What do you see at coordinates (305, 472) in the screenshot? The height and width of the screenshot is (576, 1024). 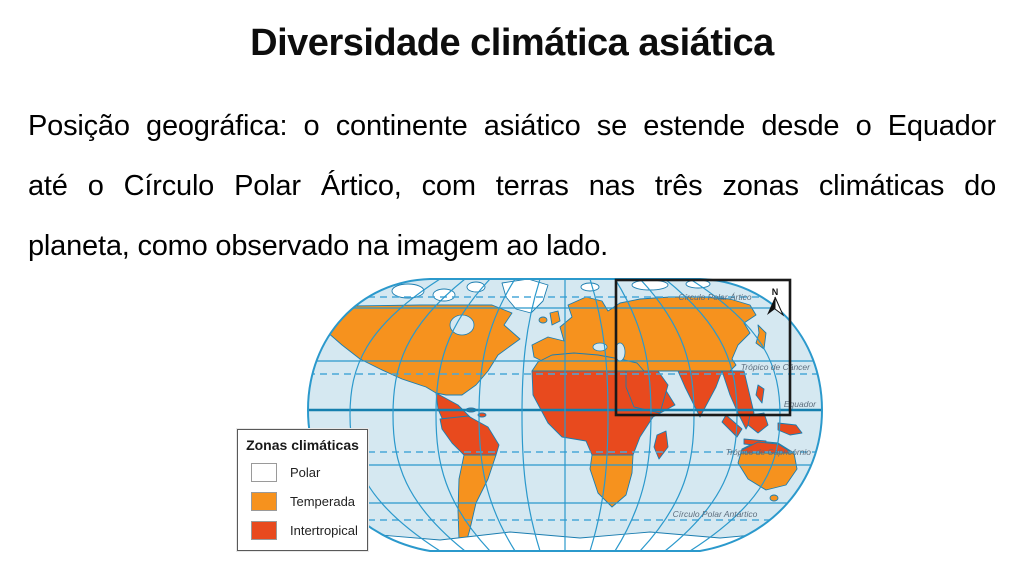 I see `polar-label: Polar` at bounding box center [305, 472].